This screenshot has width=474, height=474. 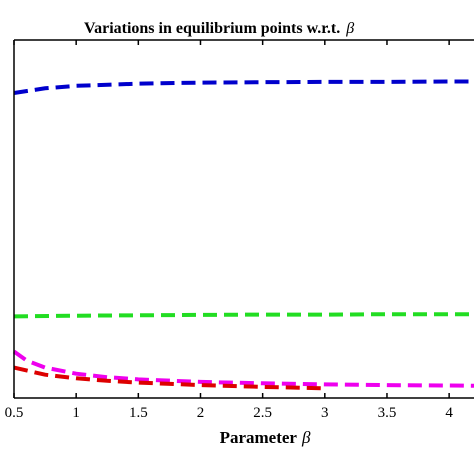 What do you see at coordinates (138, 413) in the screenshot?
I see `x-tick-label: 1.5` at bounding box center [138, 413].